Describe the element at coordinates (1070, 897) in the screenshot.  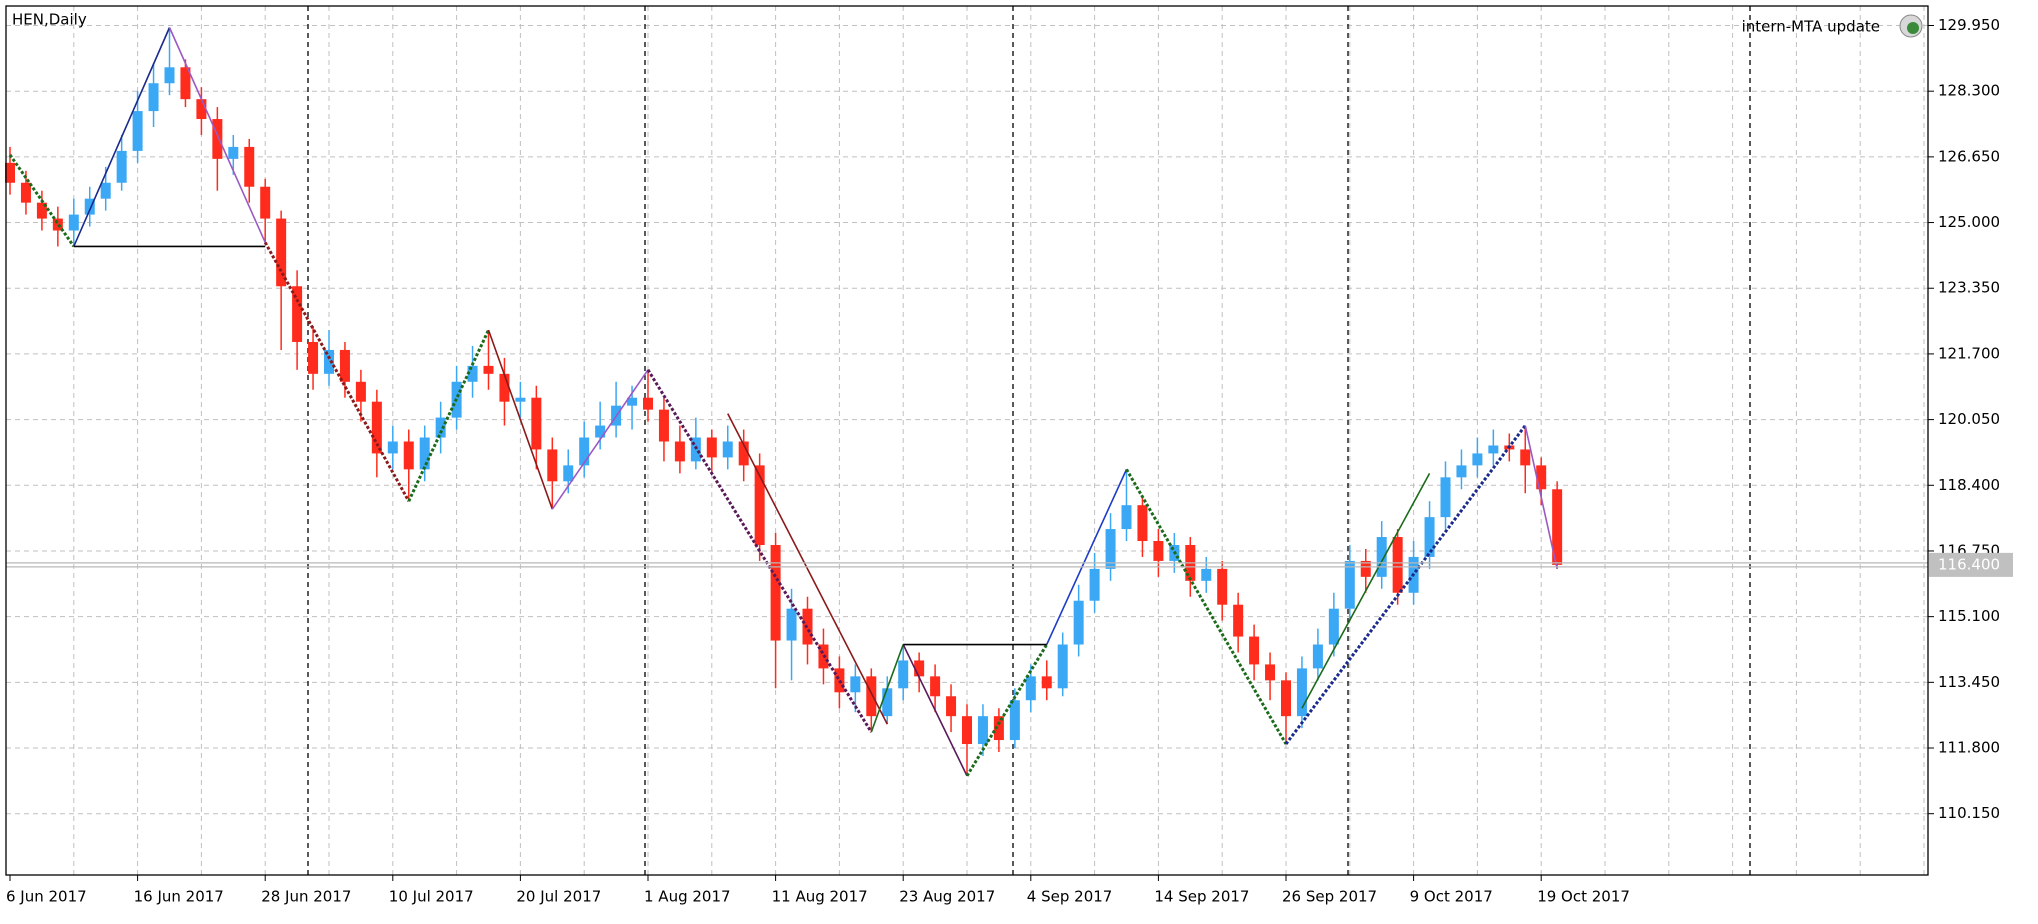
I see `x-tick-label: 4 Sep 2017` at that location.